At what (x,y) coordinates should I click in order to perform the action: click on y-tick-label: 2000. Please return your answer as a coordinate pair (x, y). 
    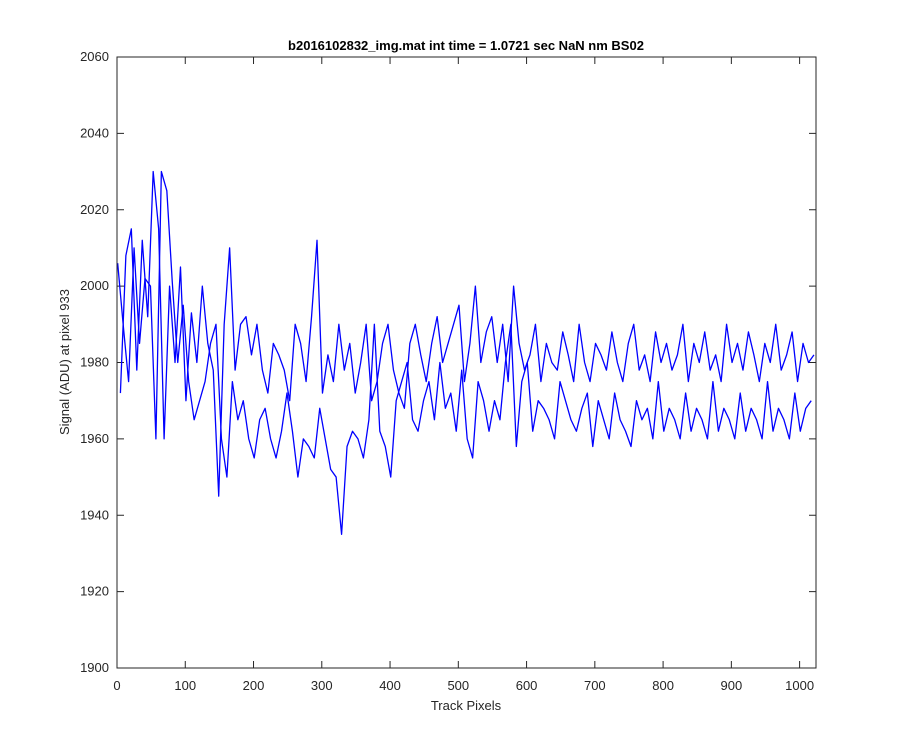
    Looking at the image, I should click on (94, 285).